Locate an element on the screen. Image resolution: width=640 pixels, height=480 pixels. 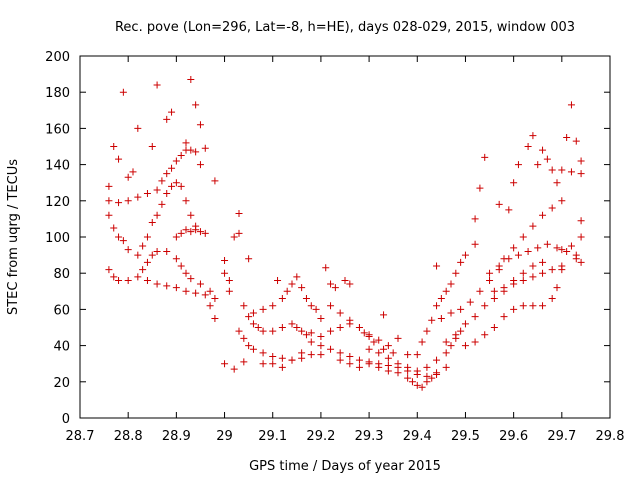
x-tick-label: 29.6 is located at coordinates (513, 436).